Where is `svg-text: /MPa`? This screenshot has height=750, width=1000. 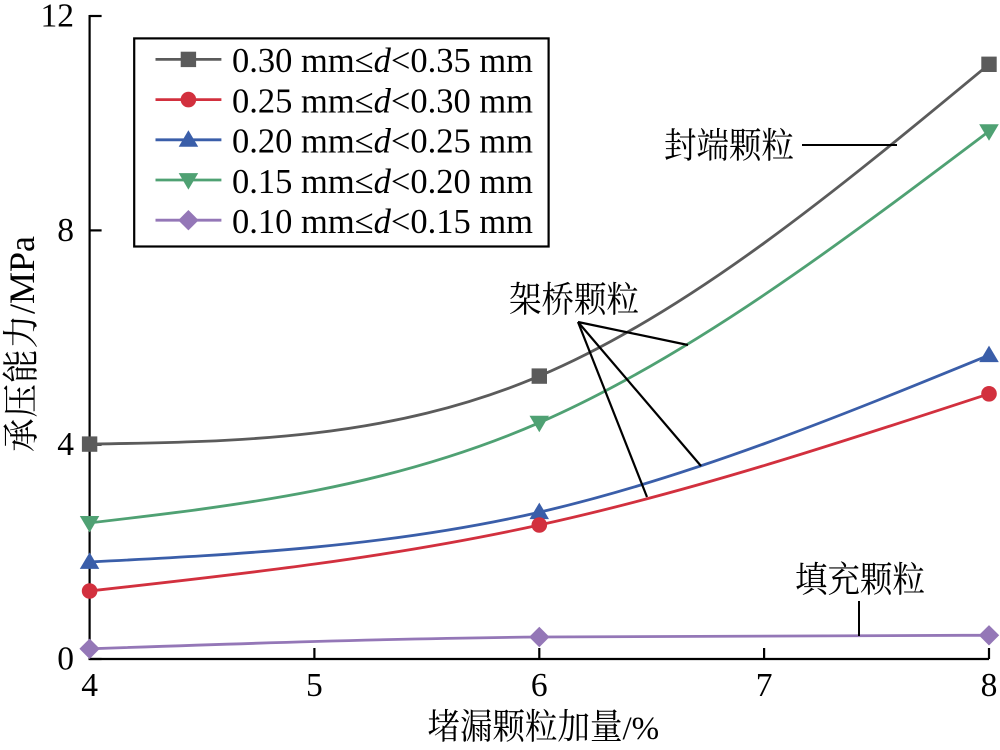 svg-text: /MPa is located at coordinates (22, 275).